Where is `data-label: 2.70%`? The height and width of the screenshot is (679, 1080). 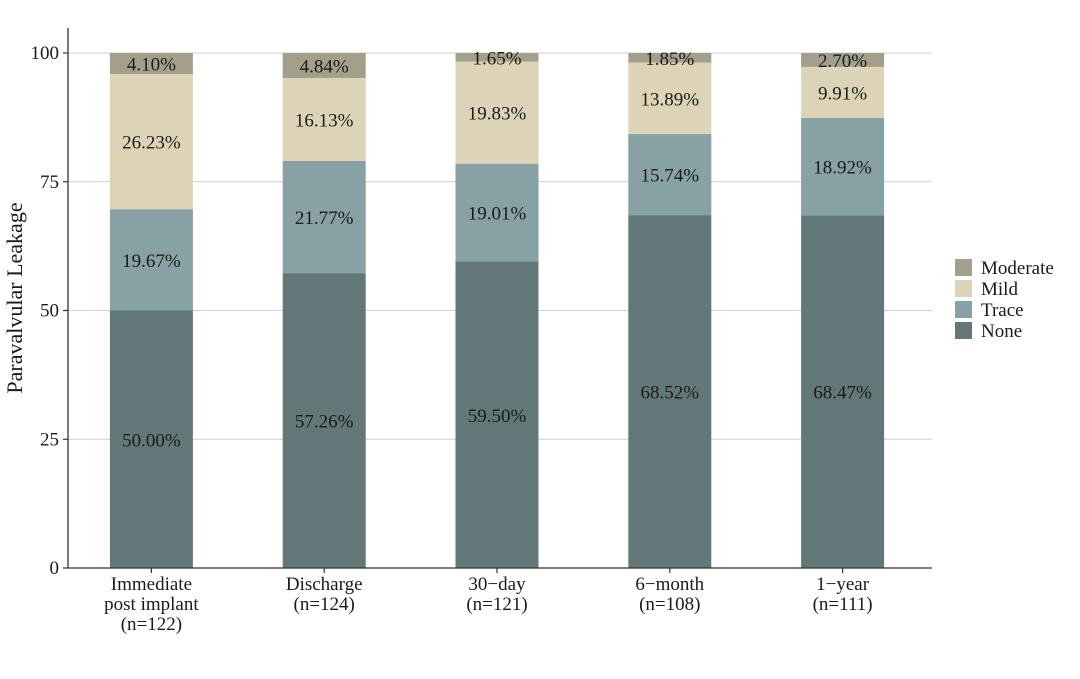 data-label: 2.70% is located at coordinates (842, 61).